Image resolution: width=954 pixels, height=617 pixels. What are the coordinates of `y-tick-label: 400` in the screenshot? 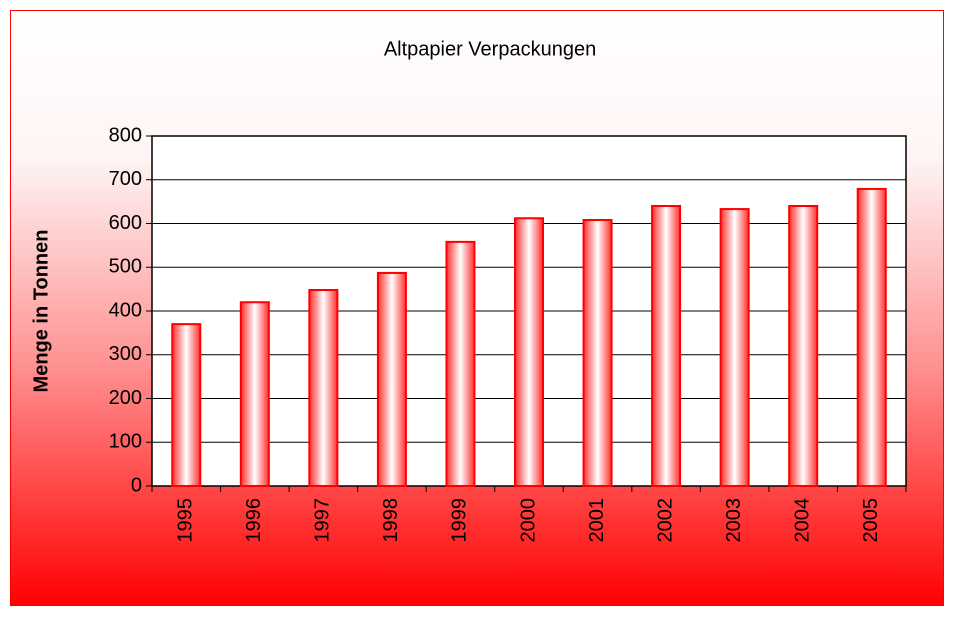 It's located at (125, 310).